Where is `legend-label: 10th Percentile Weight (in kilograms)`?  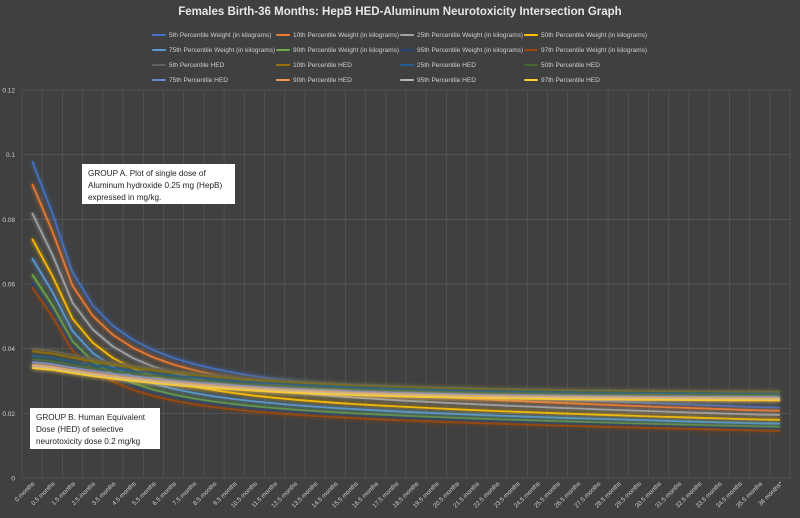 legend-label: 10th Percentile Weight (in kilograms) is located at coordinates (346, 35).